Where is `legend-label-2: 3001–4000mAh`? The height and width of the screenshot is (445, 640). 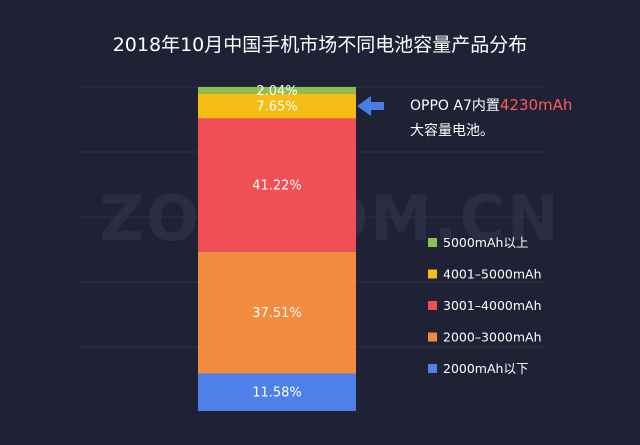 legend-label-2: 3001–4000mAh is located at coordinates (492, 305).